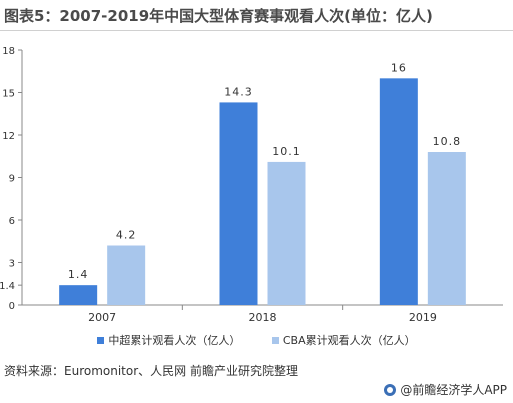 The image size is (513, 403). I want to click on y-tick-label: 6, so click(12, 221).